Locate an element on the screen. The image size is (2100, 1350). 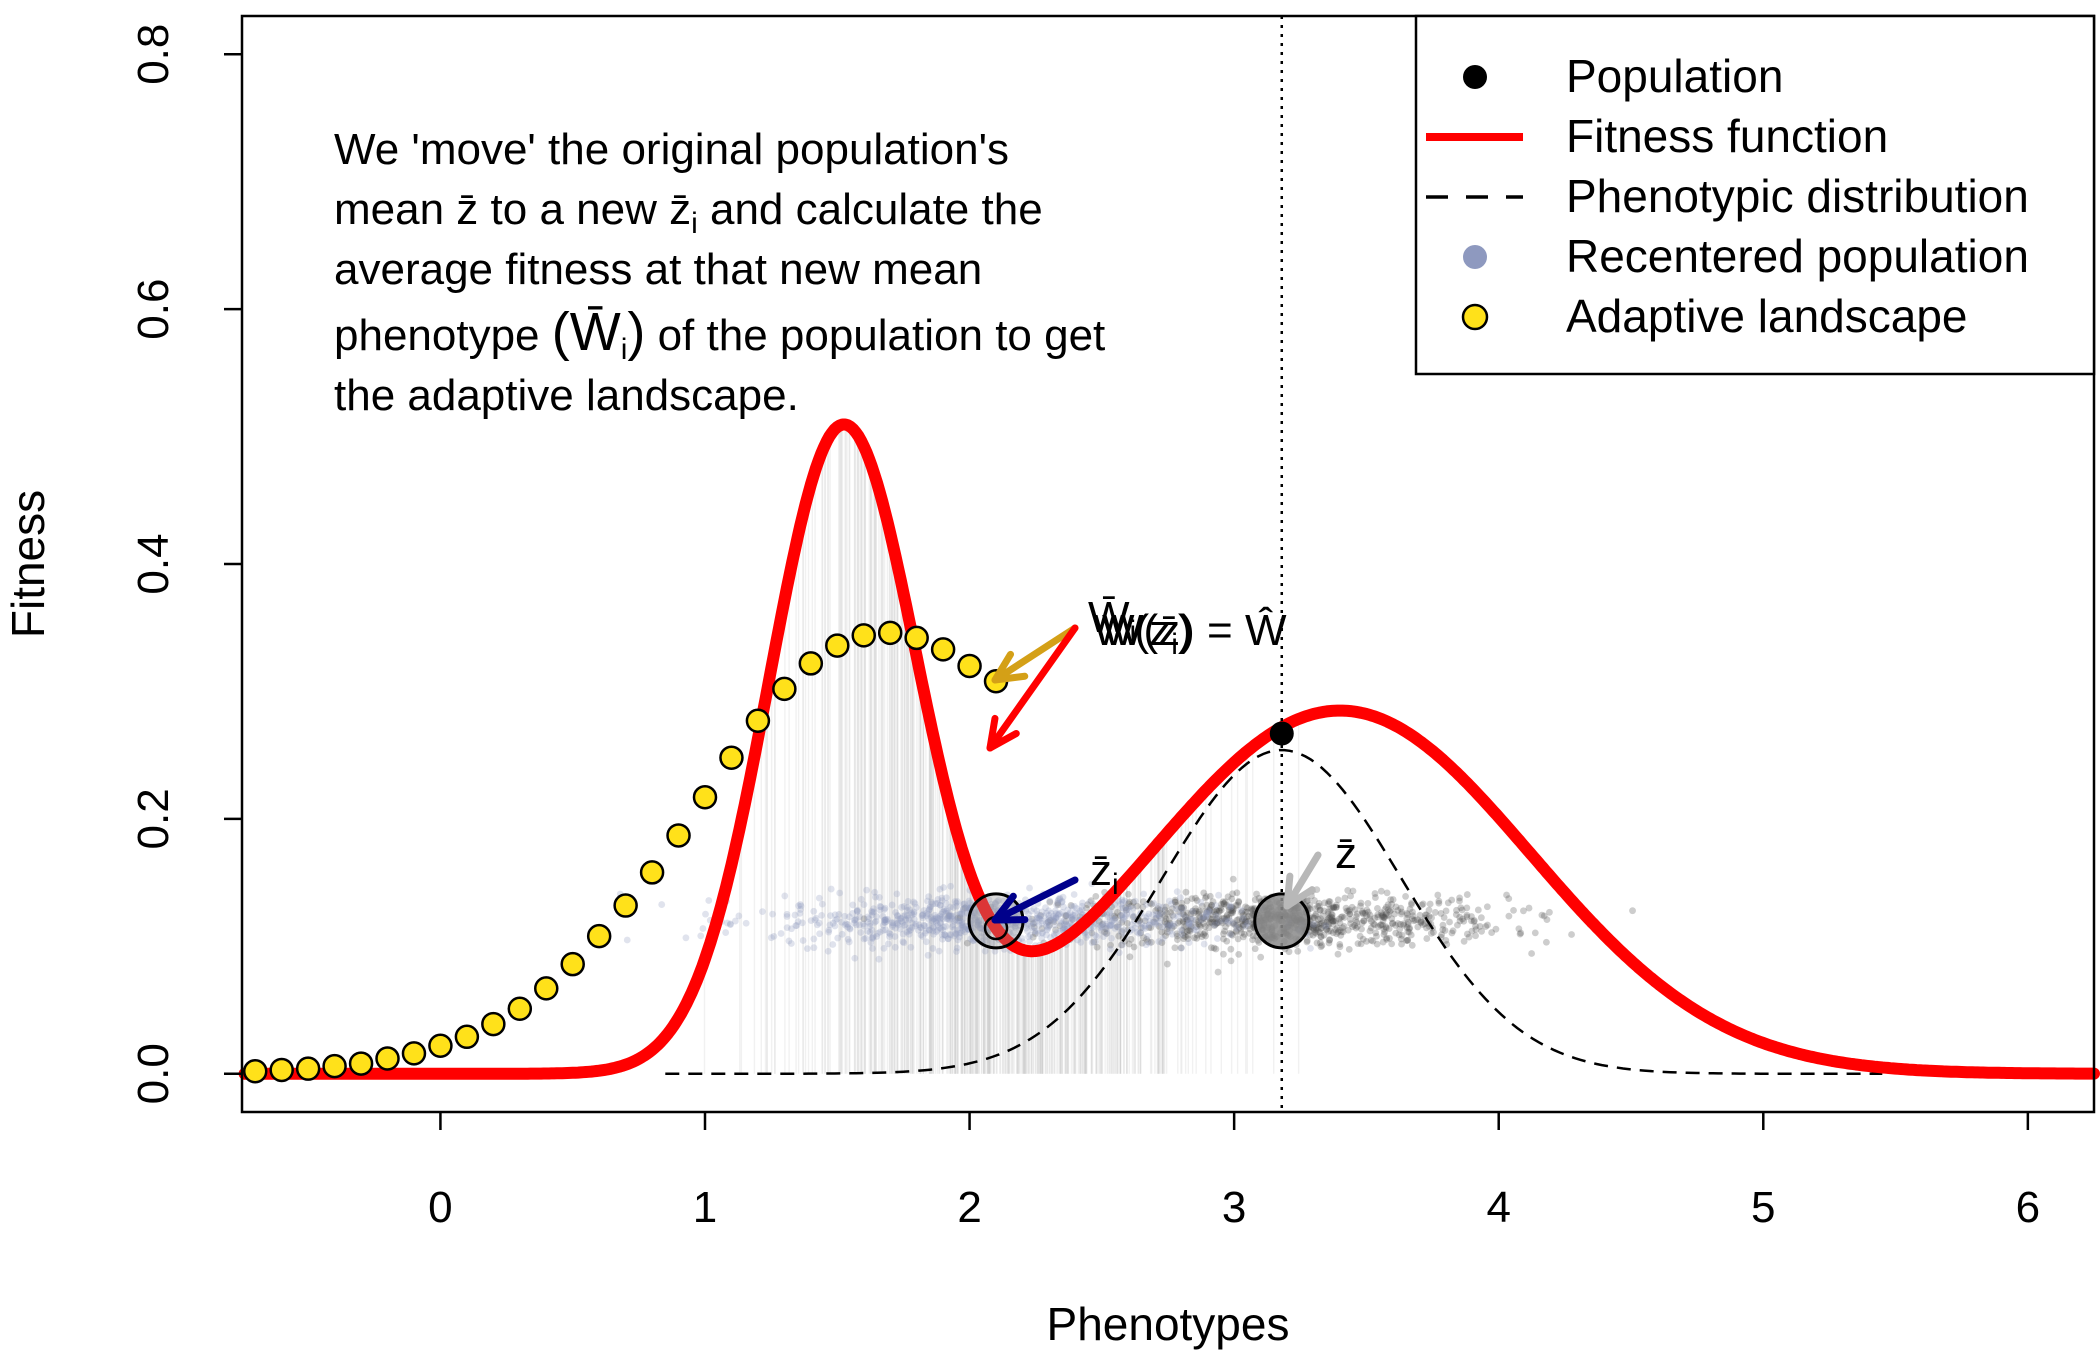
legend-population-label: Population is located at coordinates (1674, 76).